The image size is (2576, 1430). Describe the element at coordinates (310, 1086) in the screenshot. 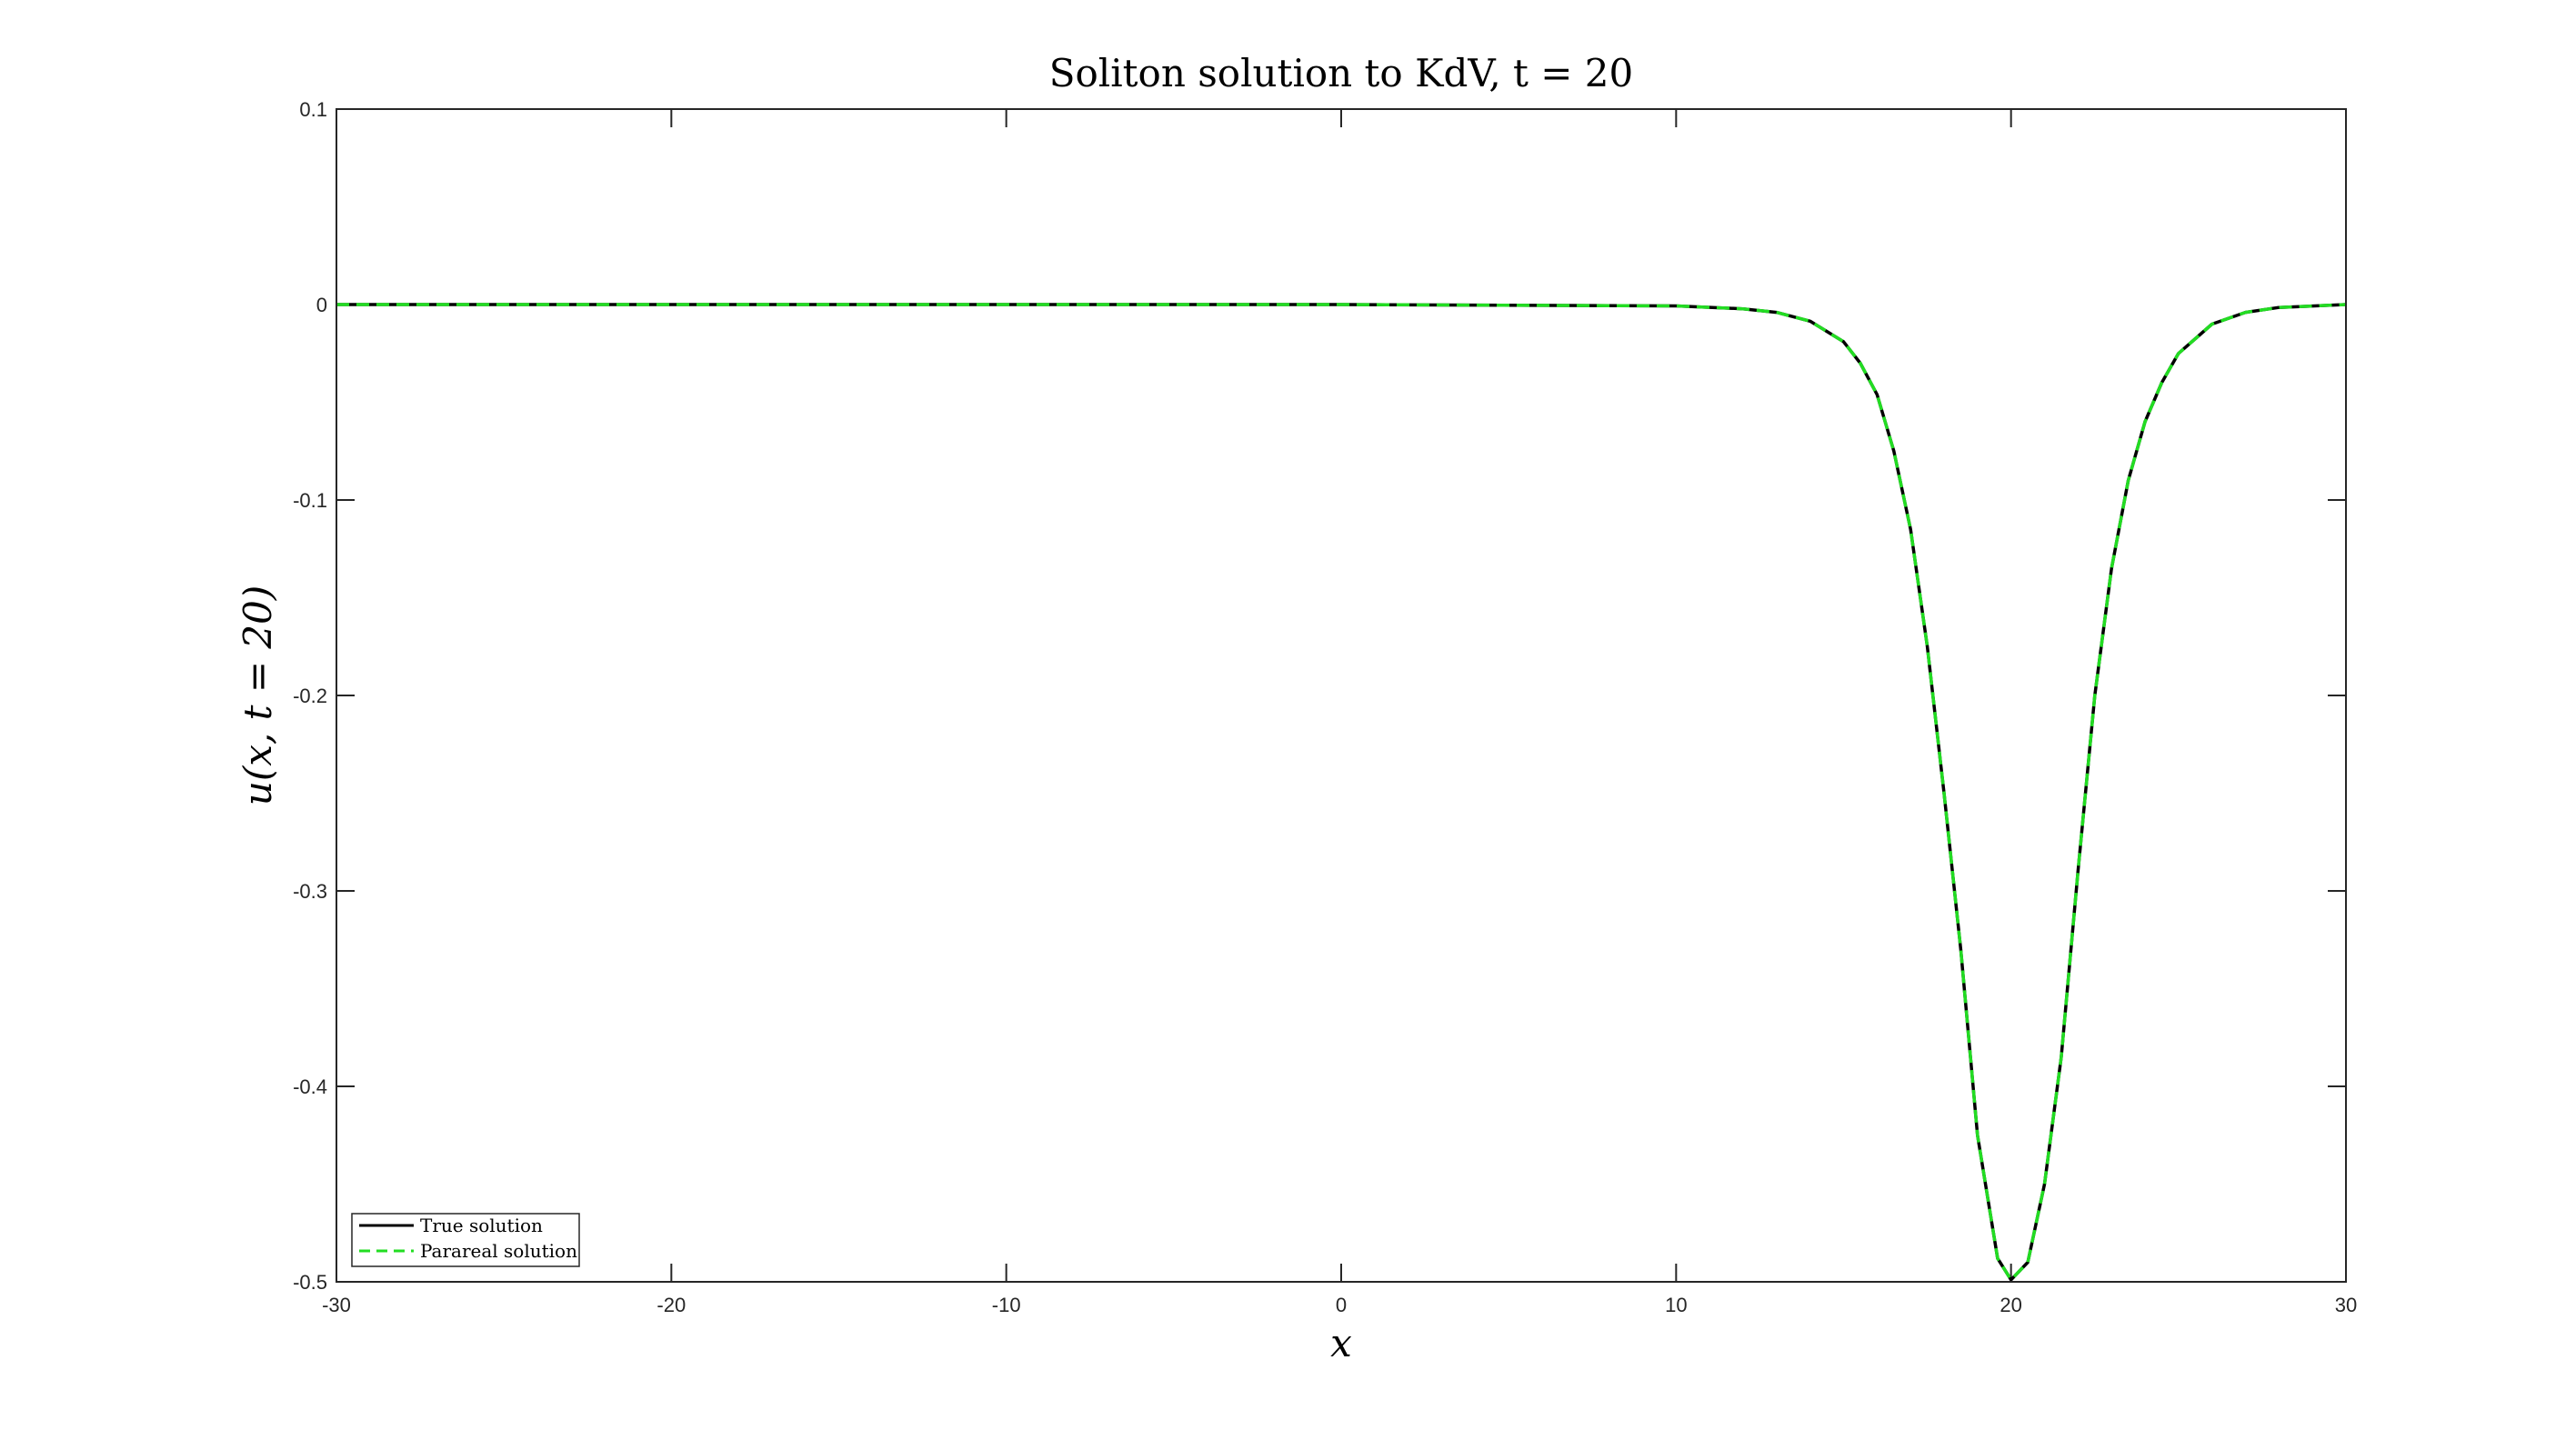

I see `y-tick-label: -0.4` at that location.